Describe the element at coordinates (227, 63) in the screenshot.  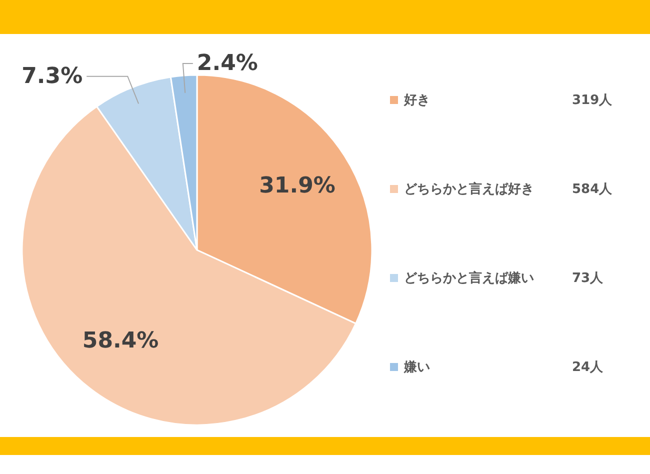
I see `data-label: 2.4%` at that location.